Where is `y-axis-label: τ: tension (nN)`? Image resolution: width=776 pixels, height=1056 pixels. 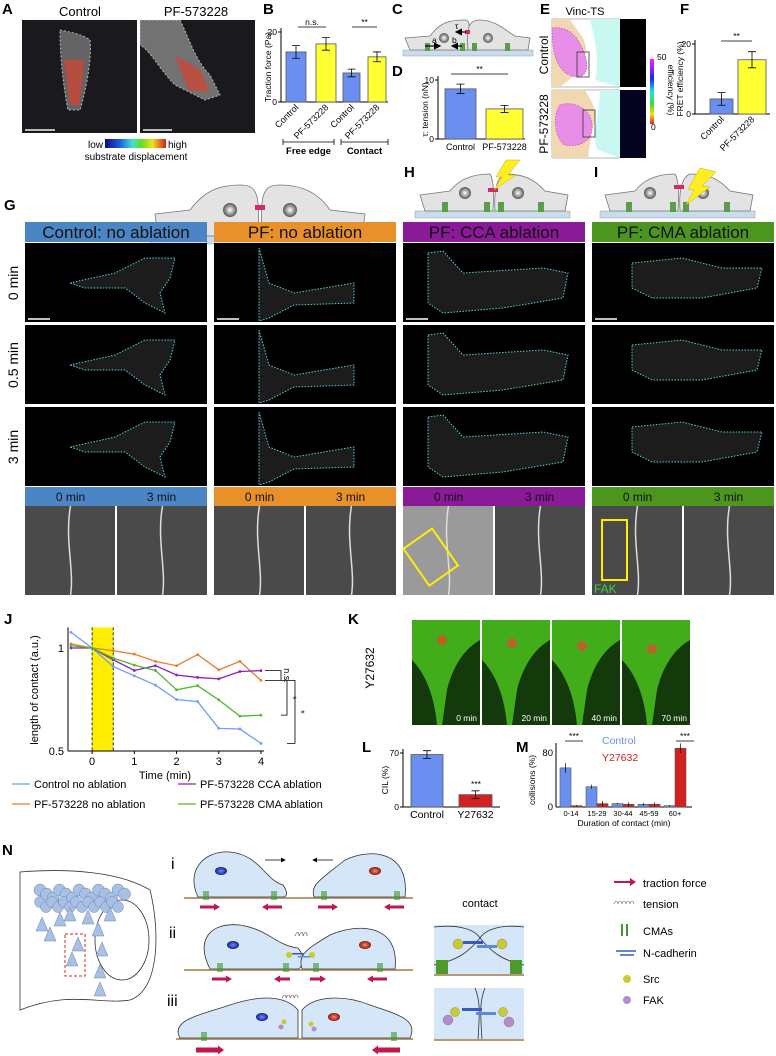
y-axis-label: τ: tension (nN) is located at coordinates (425, 109).